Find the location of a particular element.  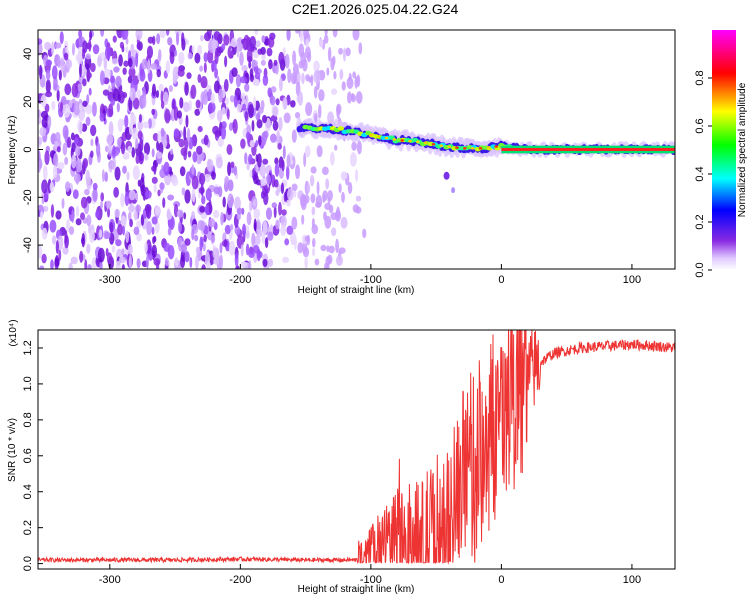

snr-y-tick-label: 1.2 is located at coordinates (28, 347).